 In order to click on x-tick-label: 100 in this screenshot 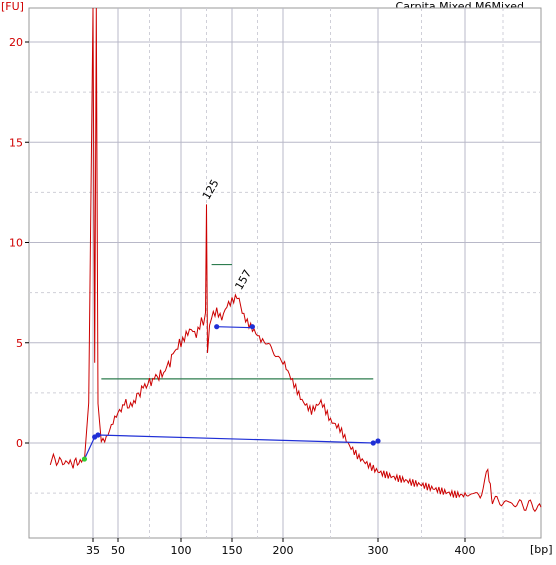, I will do `click(181, 550)`.